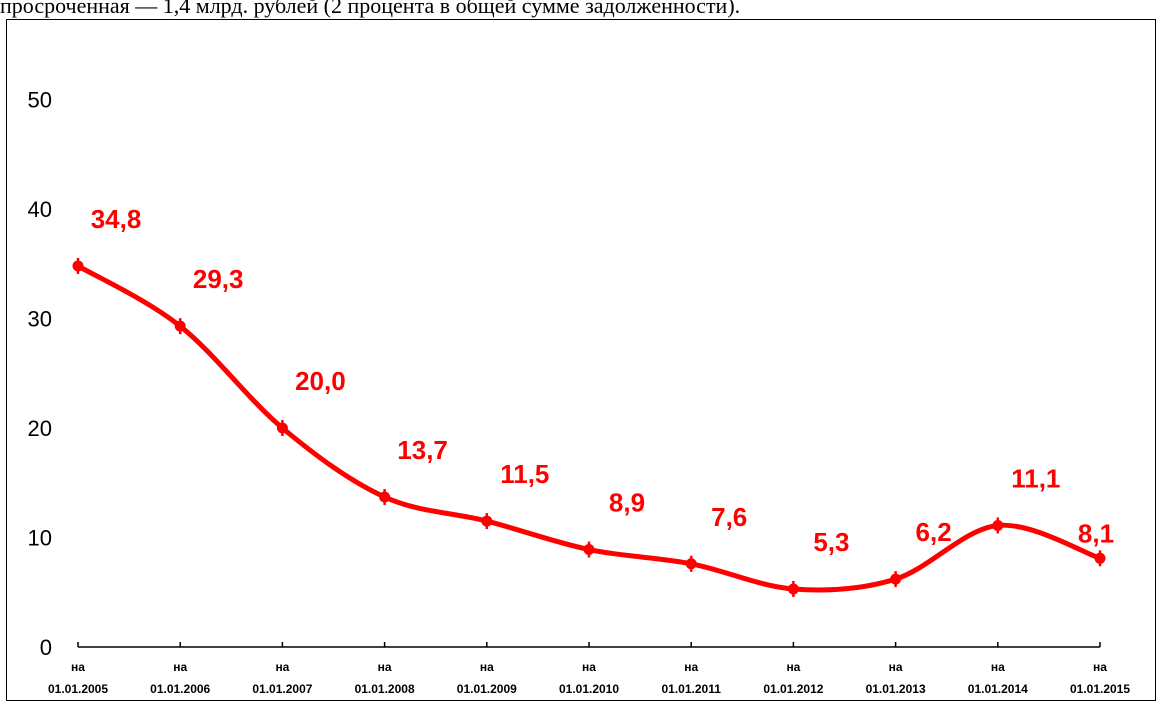  Describe the element at coordinates (998, 689) in the screenshot. I see `x-tick-date: 01.01.2014` at that location.